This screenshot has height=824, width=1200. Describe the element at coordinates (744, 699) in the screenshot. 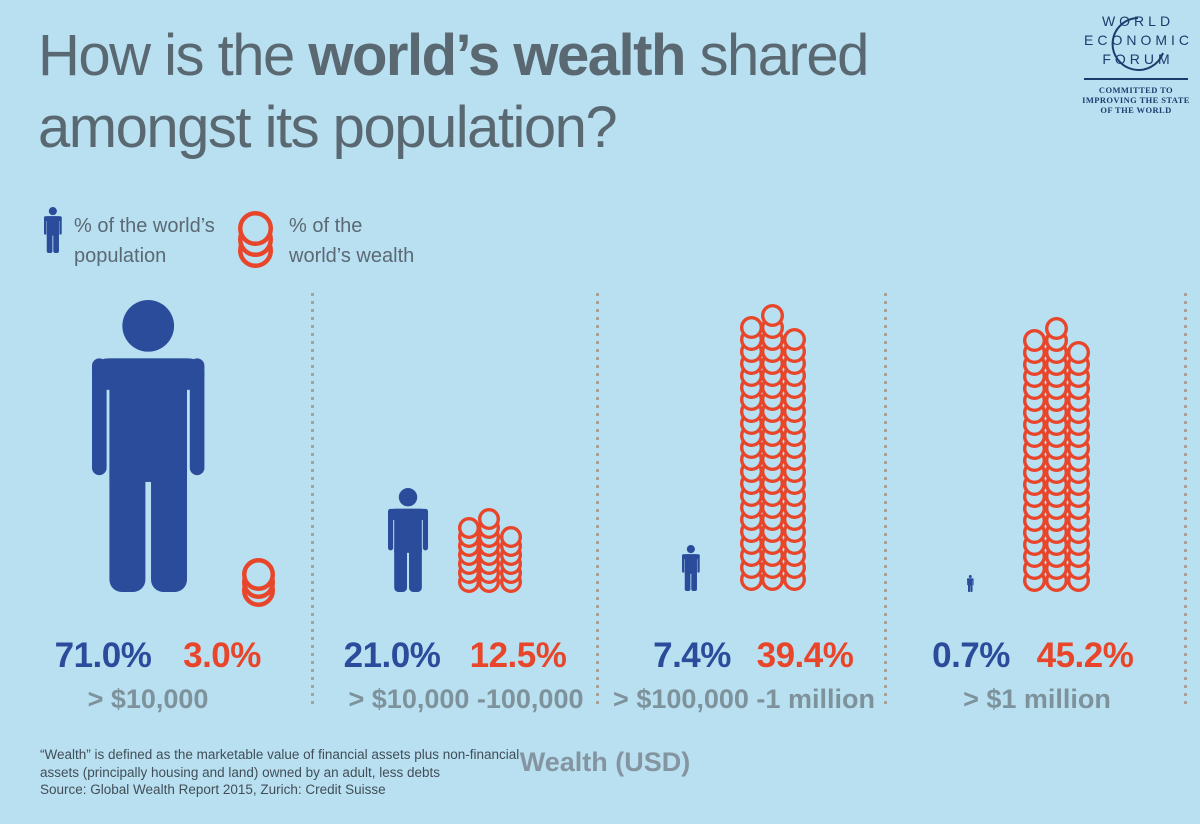

I see `category-label-group3: > $100,000 -1 million` at that location.